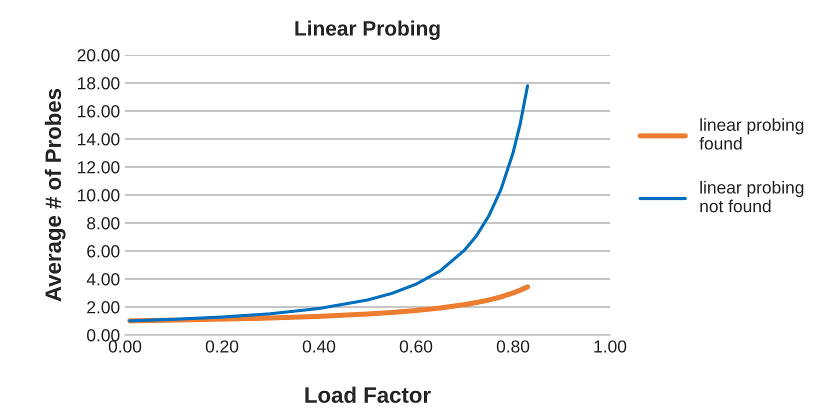  What do you see at coordinates (103, 251) in the screenshot?
I see `y-tick-label: 6.00` at bounding box center [103, 251].